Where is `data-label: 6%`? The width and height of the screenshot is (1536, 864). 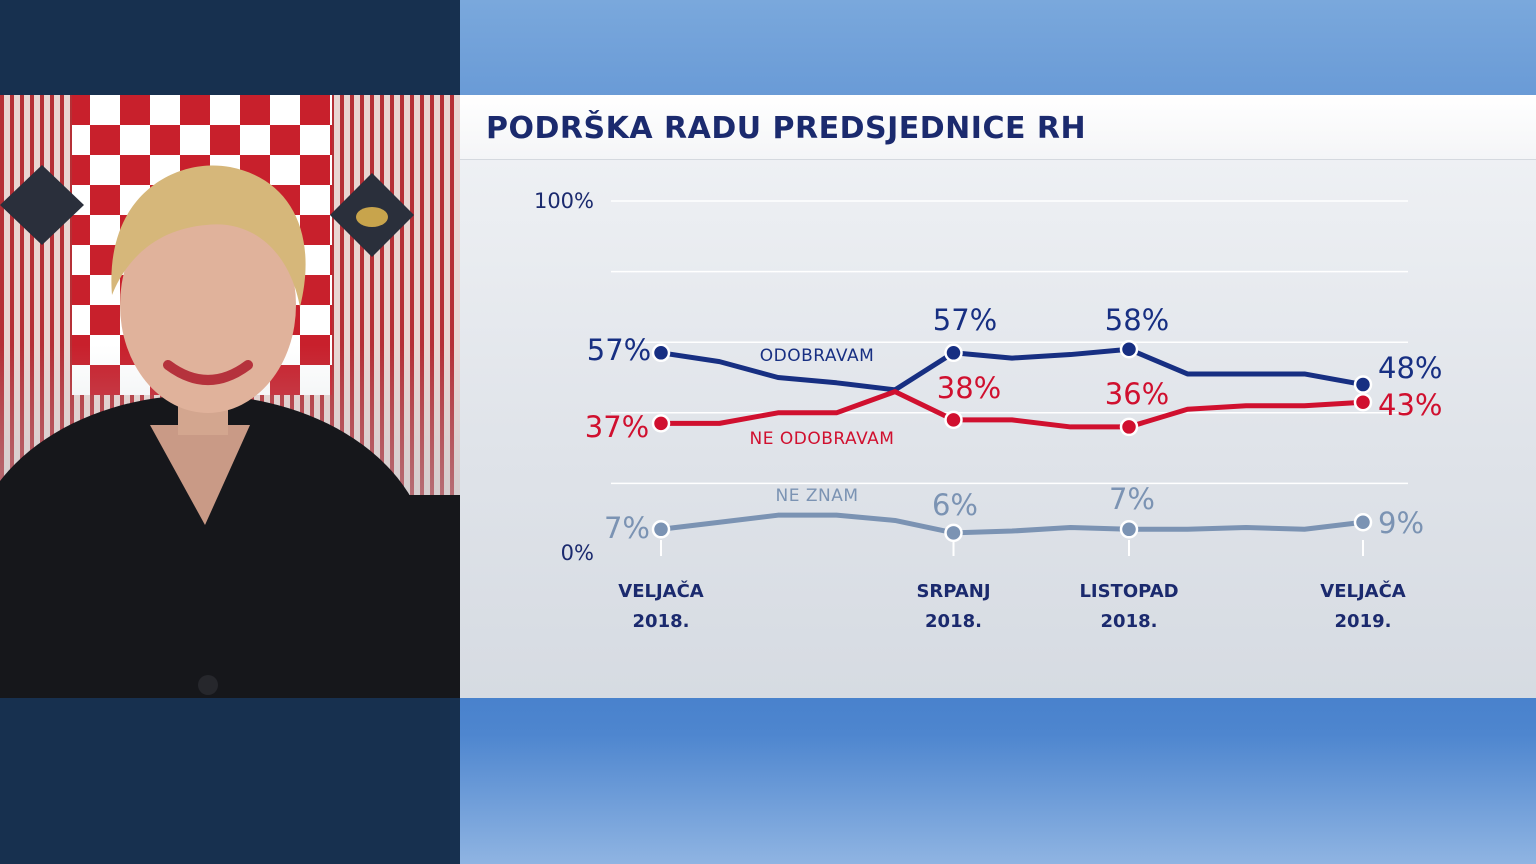
data-label: 6% is located at coordinates (955, 505).